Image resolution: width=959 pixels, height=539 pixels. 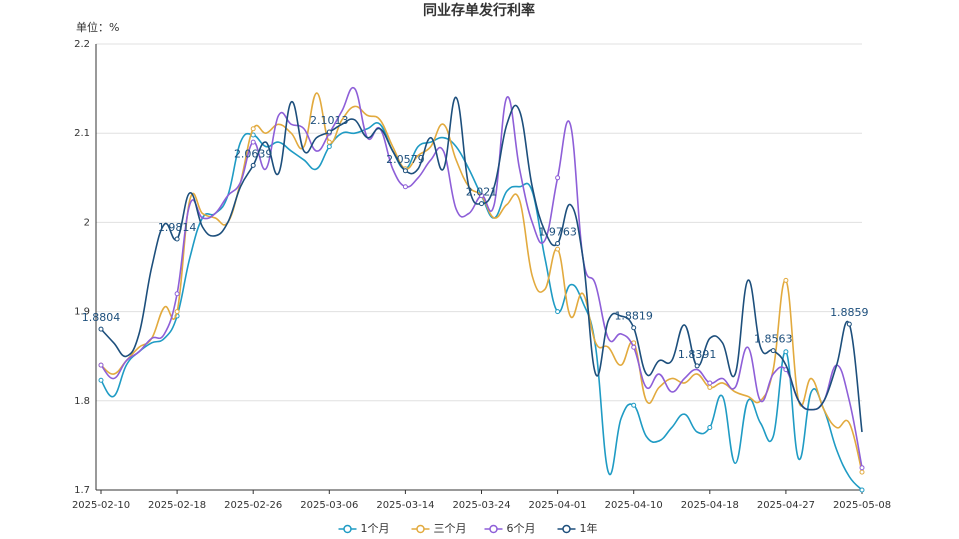 I want to click on data-label: 2.0579, so click(x=405, y=159).